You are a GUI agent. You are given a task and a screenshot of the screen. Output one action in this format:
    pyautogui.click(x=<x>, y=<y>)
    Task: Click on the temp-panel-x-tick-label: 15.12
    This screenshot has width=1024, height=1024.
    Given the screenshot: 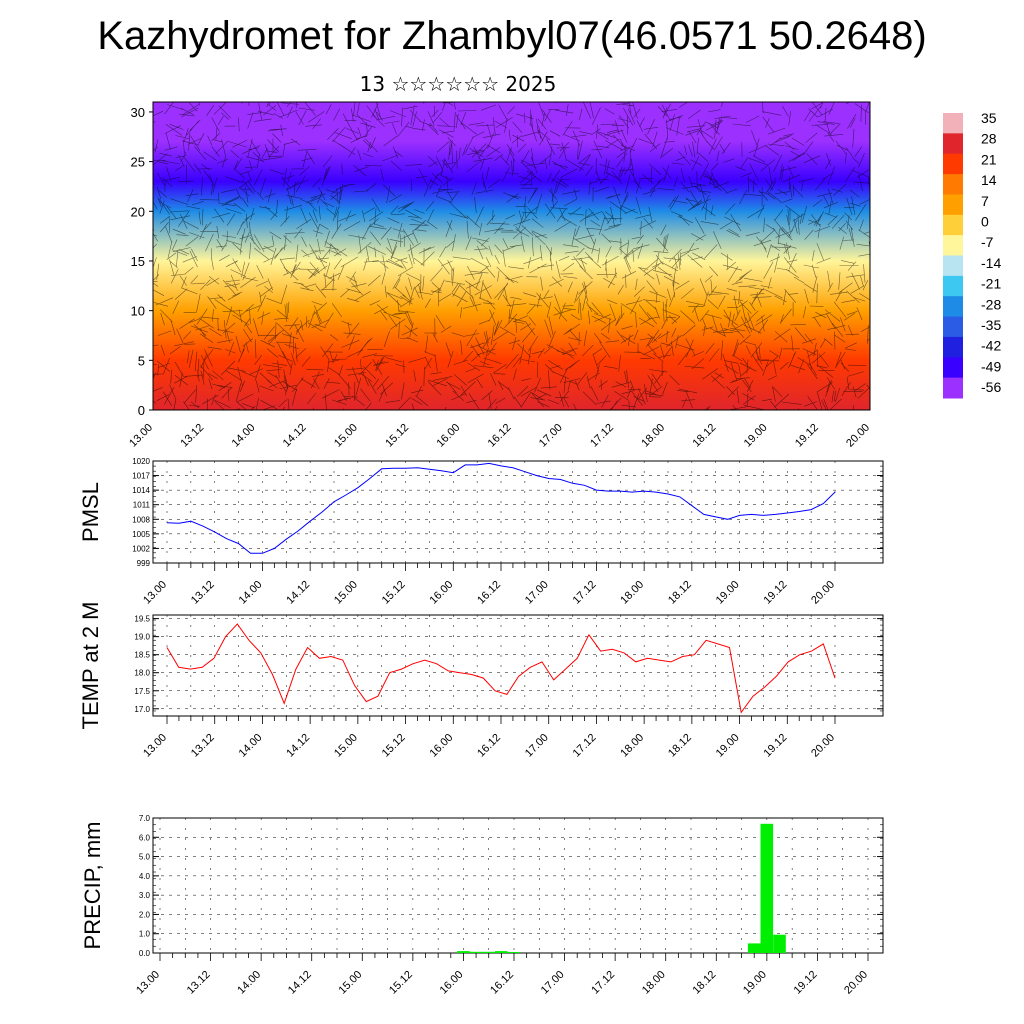 What is the action you would take?
    pyautogui.click(x=394, y=746)
    